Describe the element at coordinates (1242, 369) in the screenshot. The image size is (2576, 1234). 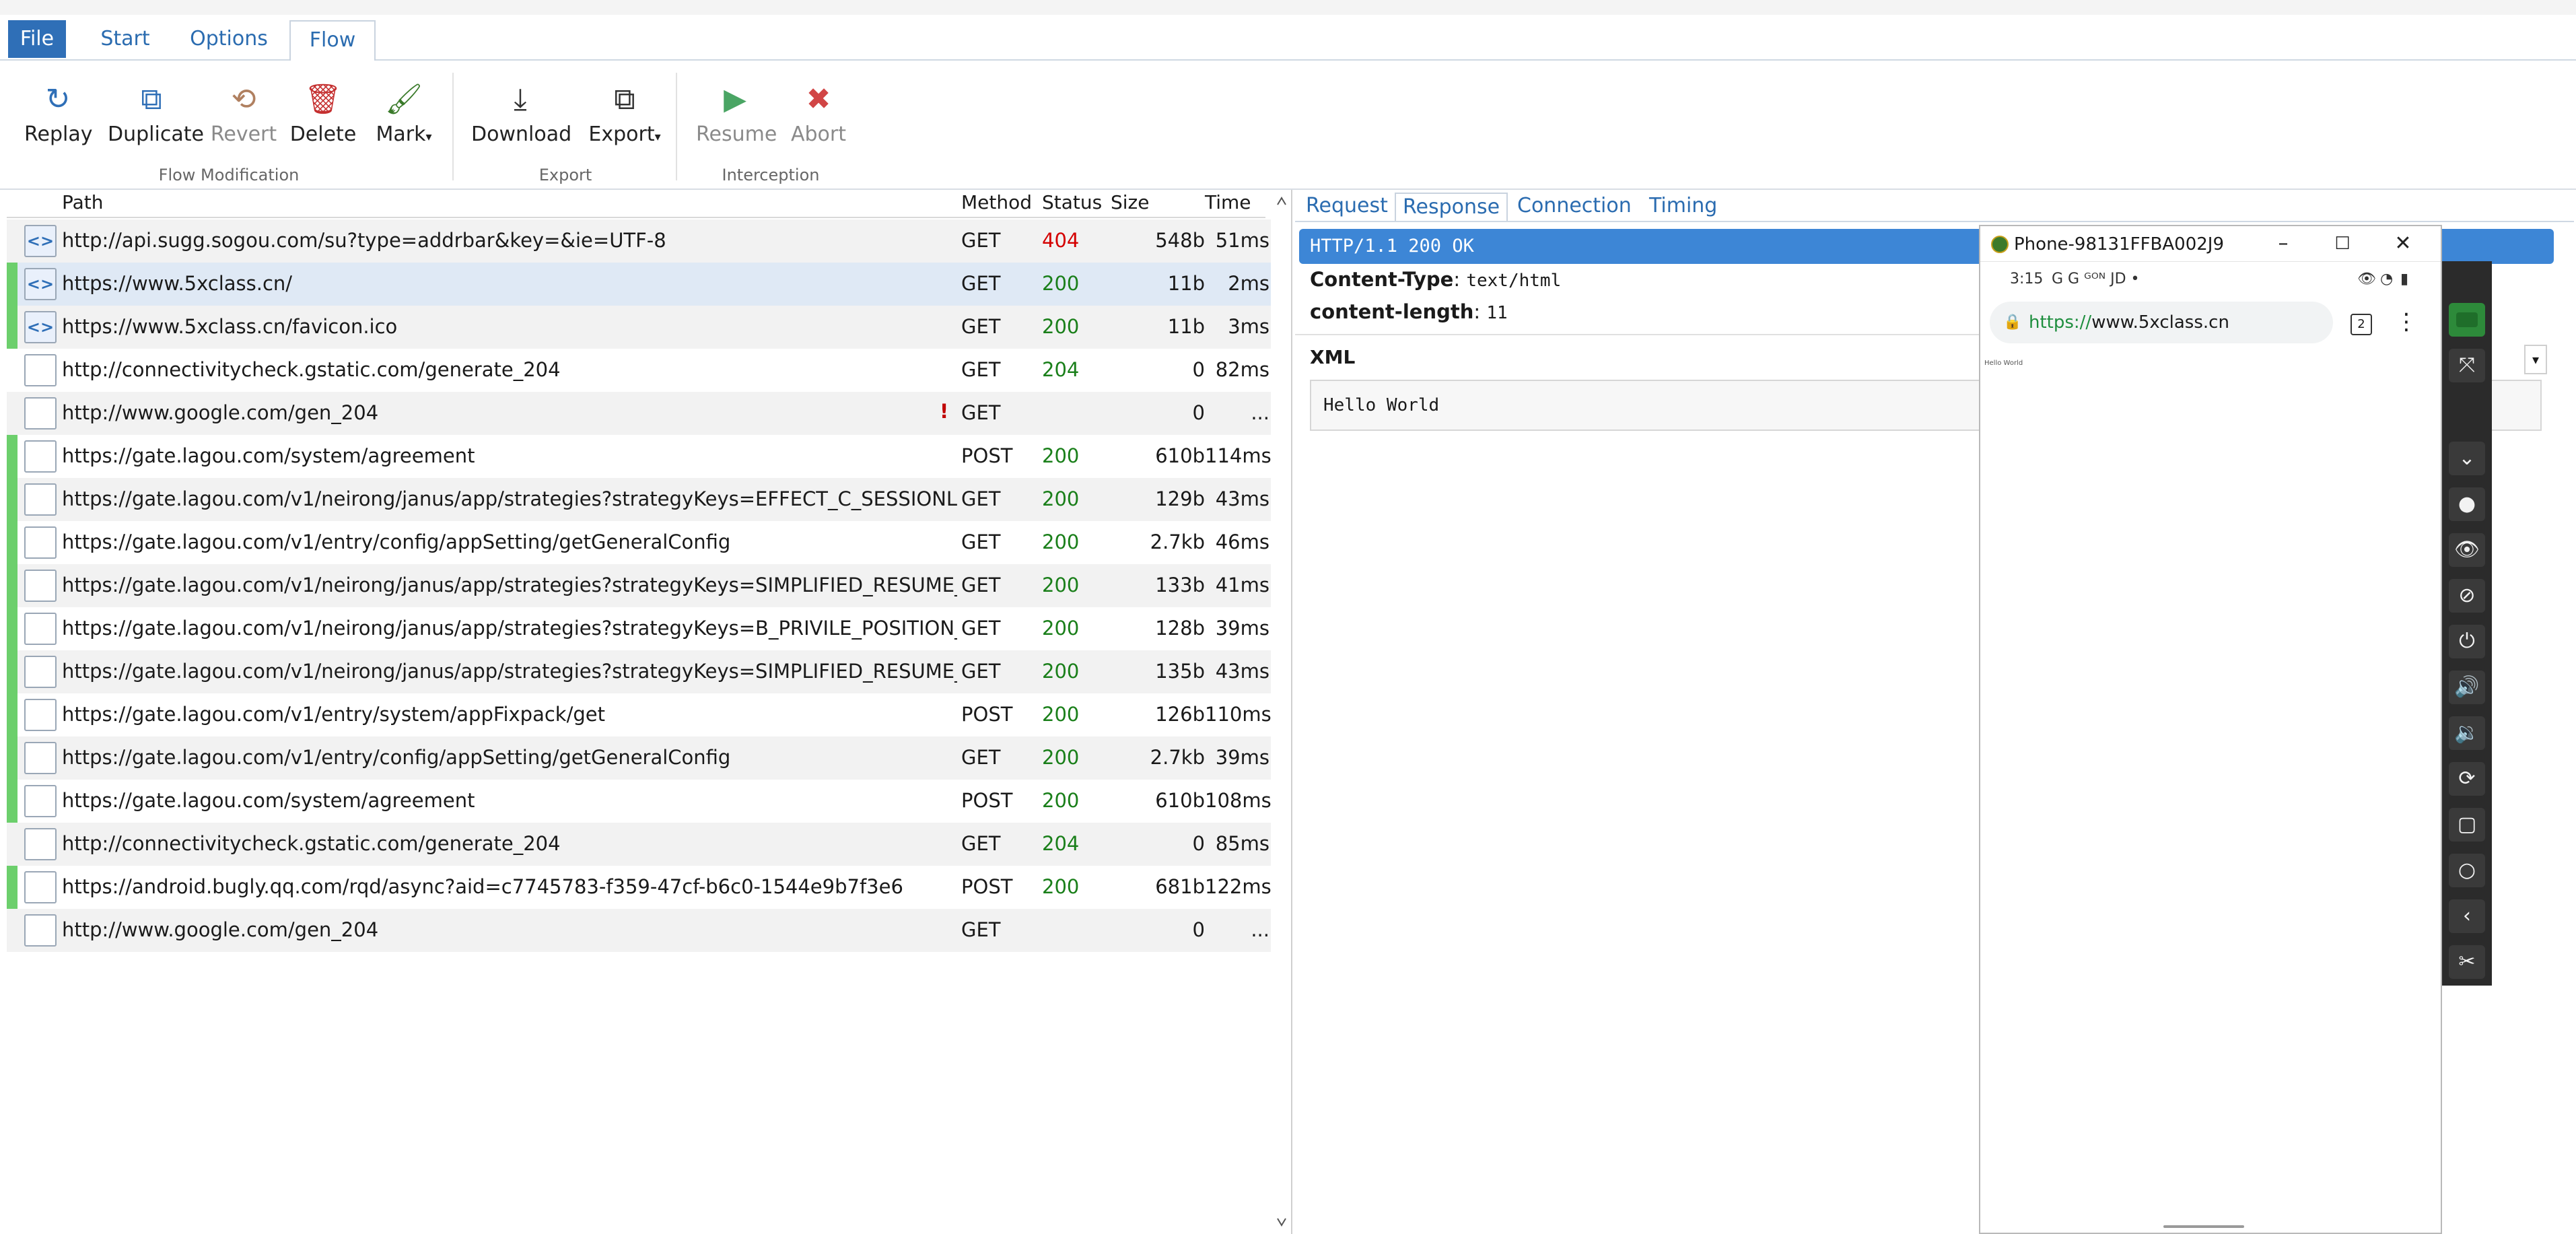
I see `flow-time: 82ms` at that location.